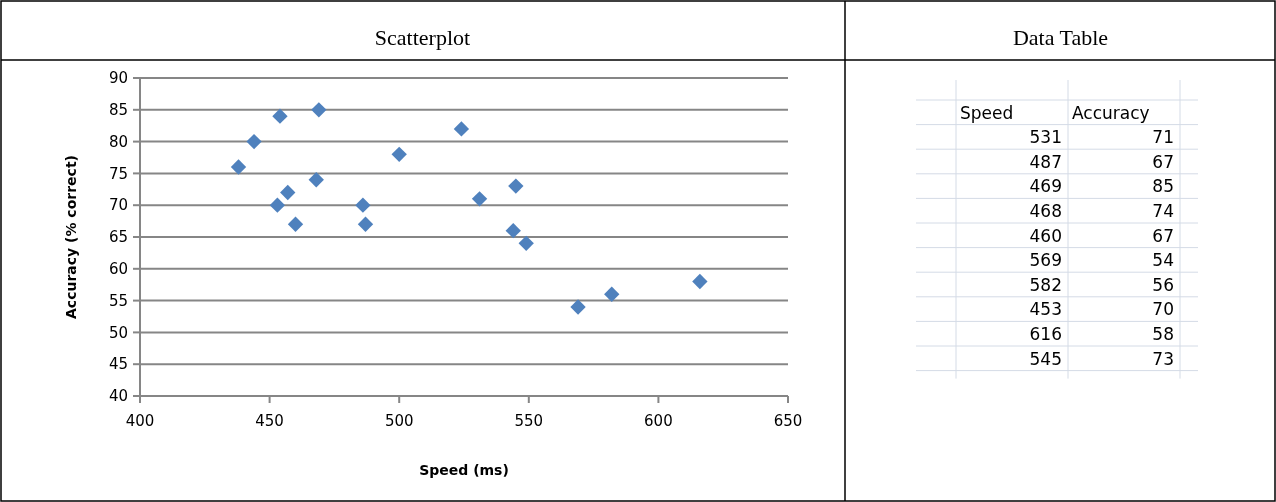  Describe the element at coordinates (1045, 137) in the screenshot. I see `text: 531` at that location.